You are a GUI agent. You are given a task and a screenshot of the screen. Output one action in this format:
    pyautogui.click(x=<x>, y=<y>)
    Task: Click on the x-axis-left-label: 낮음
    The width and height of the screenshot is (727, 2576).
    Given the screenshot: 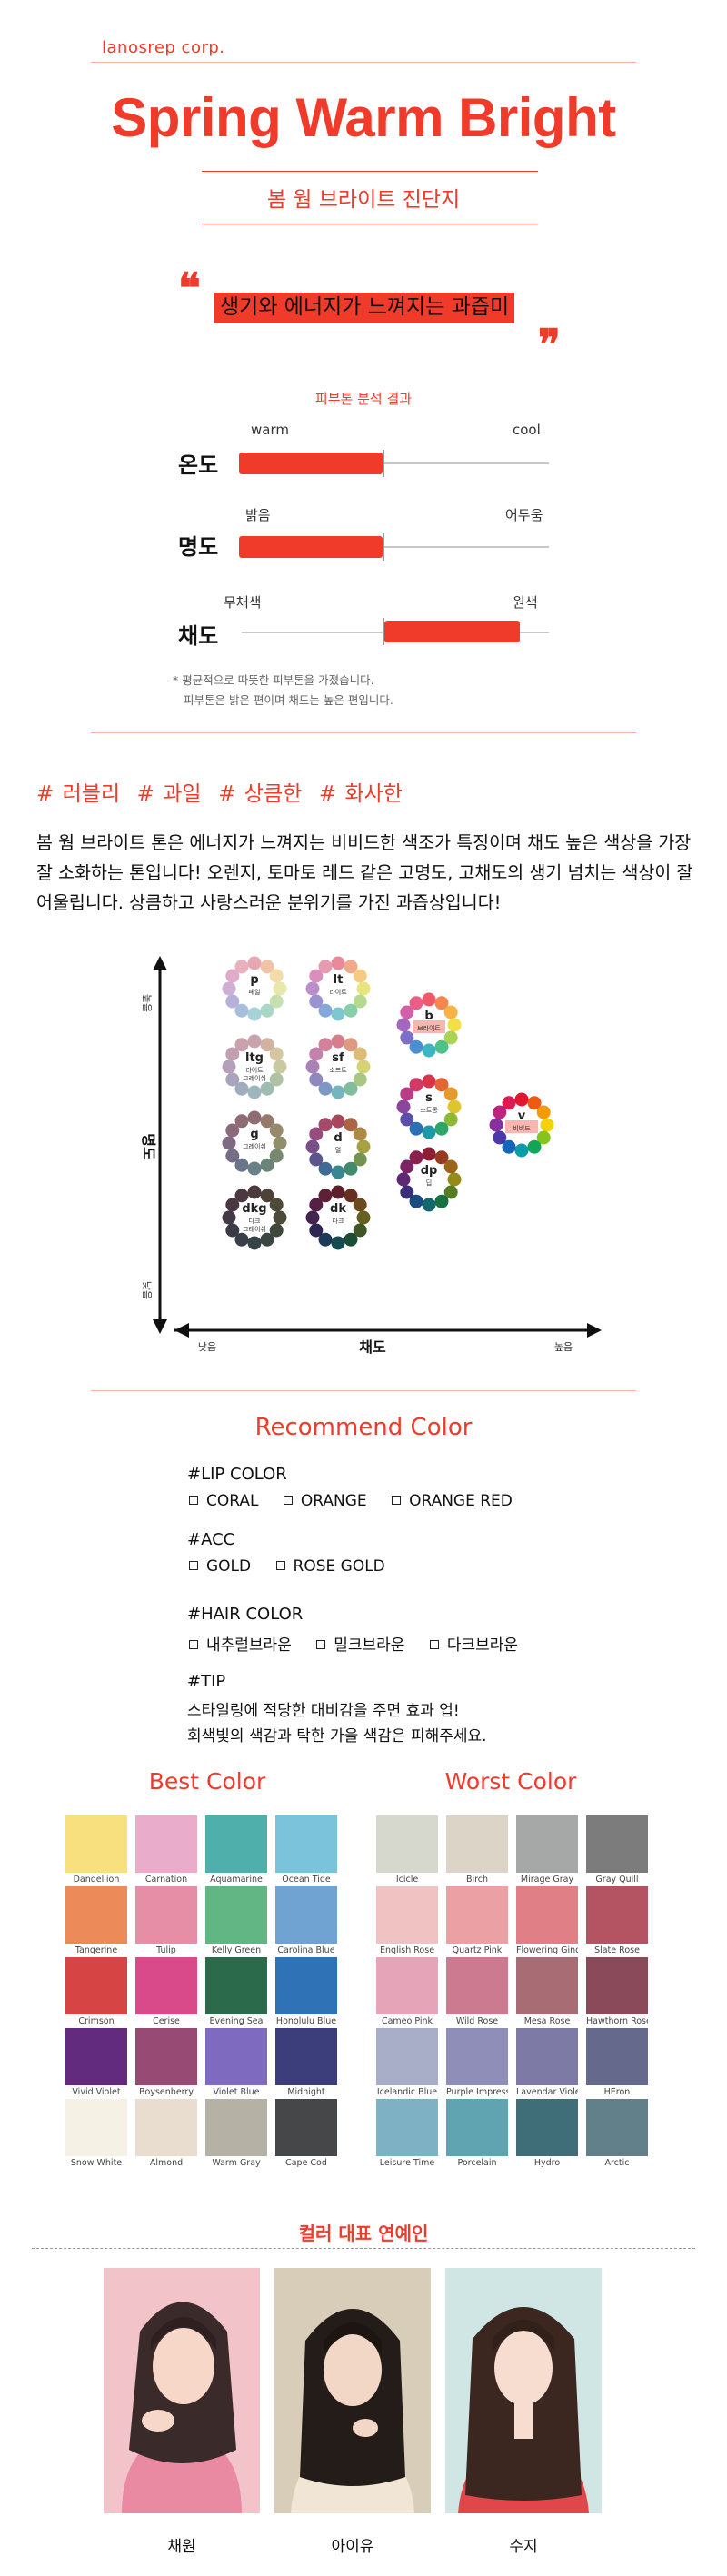 What is the action you would take?
    pyautogui.click(x=207, y=1347)
    